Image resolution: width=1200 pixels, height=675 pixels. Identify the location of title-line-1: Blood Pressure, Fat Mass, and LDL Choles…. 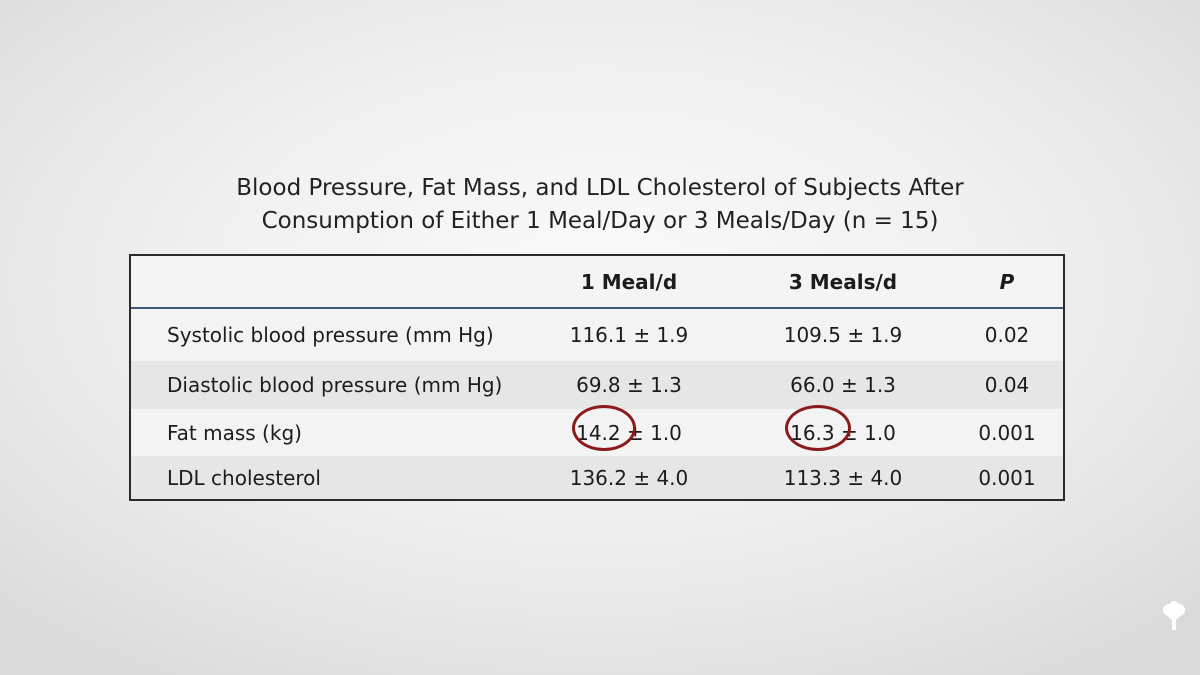
(600, 188).